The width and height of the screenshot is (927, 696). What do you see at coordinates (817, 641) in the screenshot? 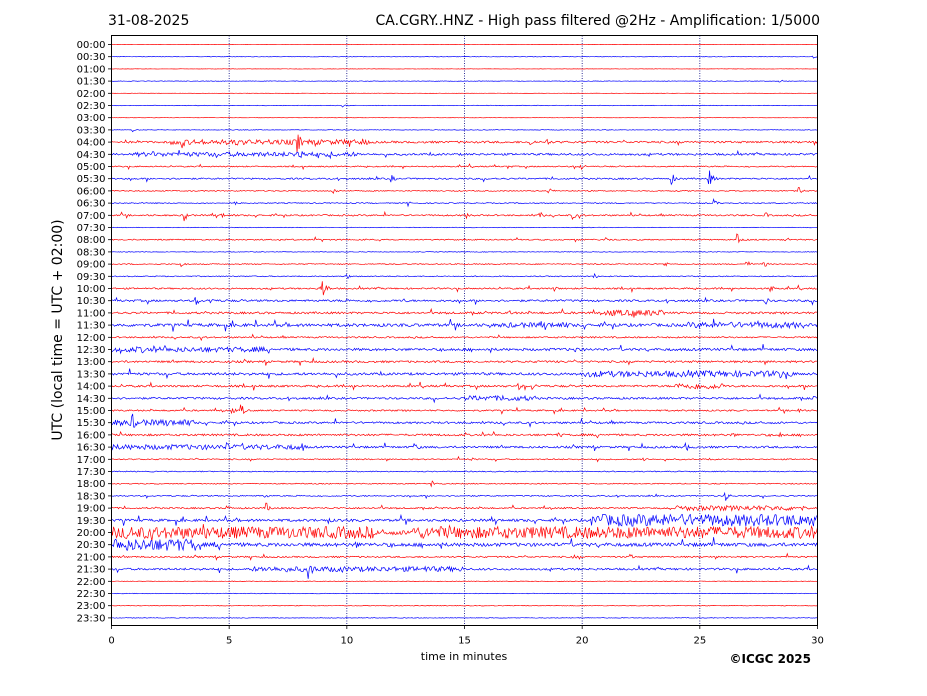
I see `x-tick-label: 30` at bounding box center [817, 641].